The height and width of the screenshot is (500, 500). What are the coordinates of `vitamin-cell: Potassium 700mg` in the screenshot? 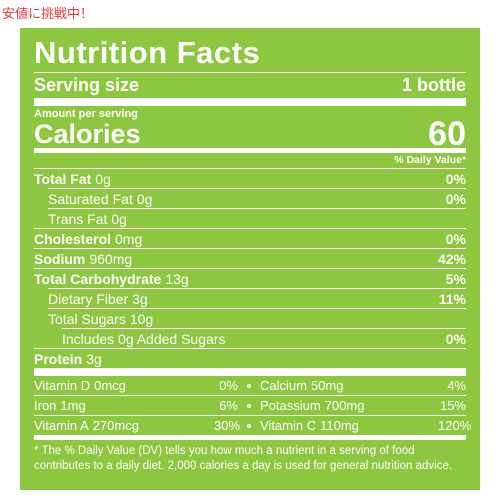 It's located at (349, 405).